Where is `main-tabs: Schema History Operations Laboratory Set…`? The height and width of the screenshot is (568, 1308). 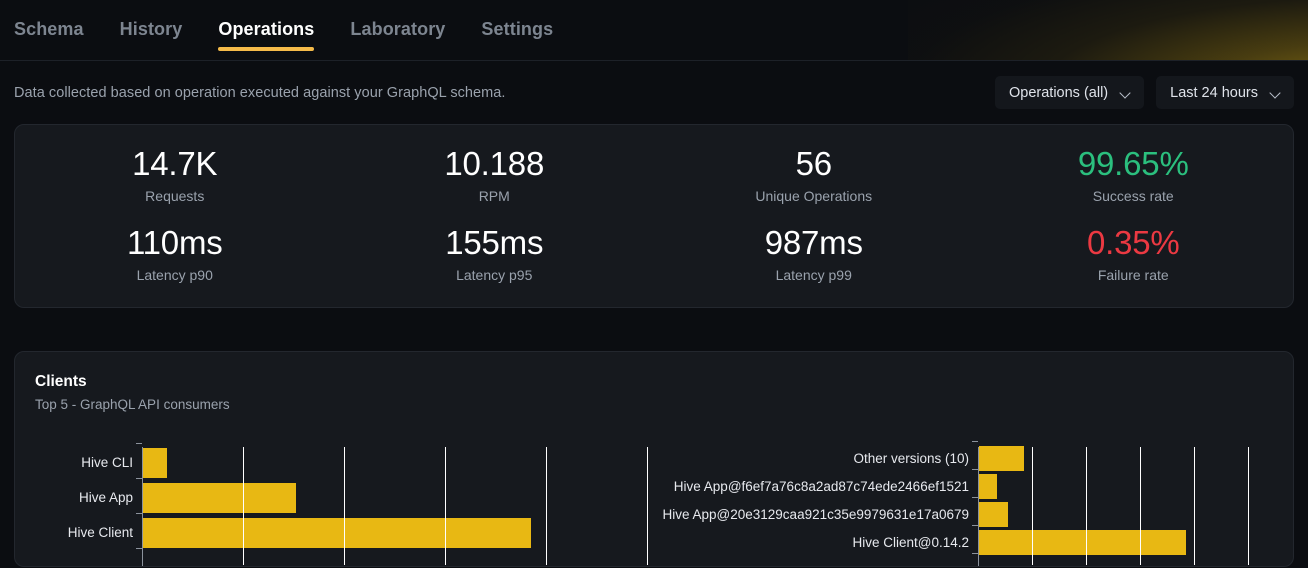 main-tabs: Schema History Operations Laboratory Set… is located at coordinates (654, 30).